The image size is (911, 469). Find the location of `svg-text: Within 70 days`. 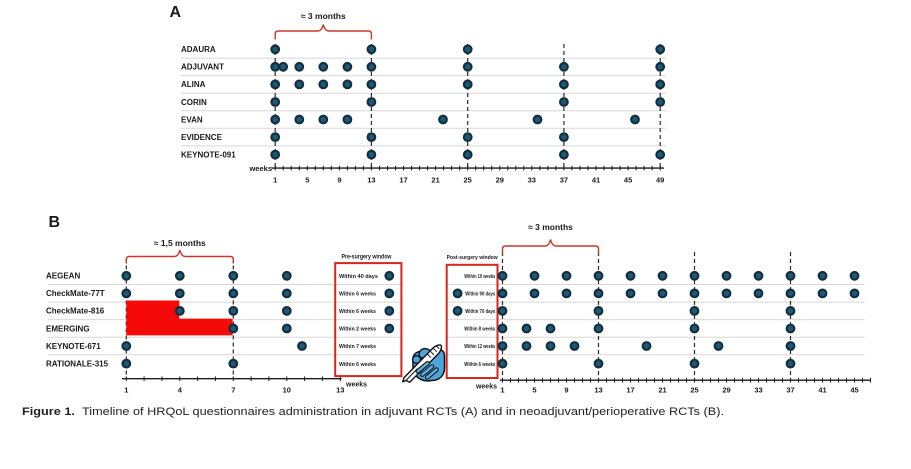

svg-text: Within 70 days is located at coordinates (480, 312).